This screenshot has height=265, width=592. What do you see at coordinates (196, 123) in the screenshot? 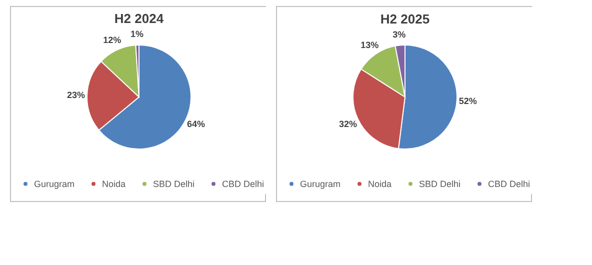
I see `data-label: 64%` at bounding box center [196, 123].